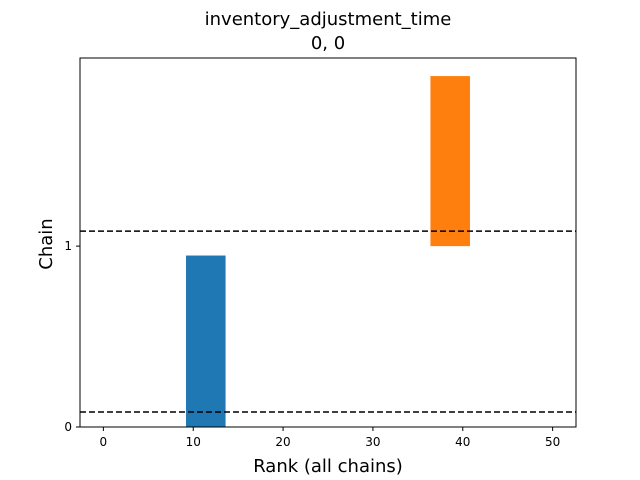  Describe the element at coordinates (328, 466) in the screenshot. I see `x-axis-label: Rank (all chains)` at that location.